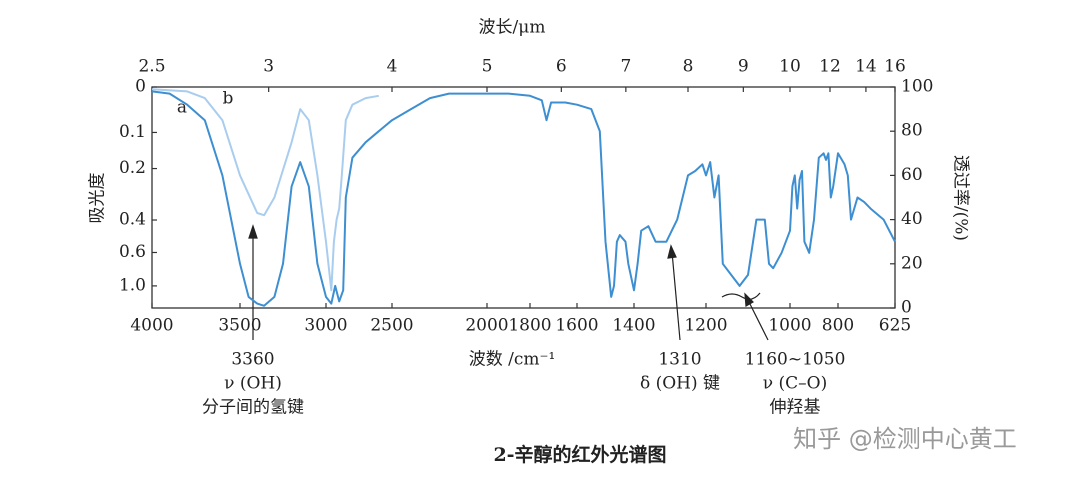  I want to click on x2-tick-label: 7, so click(625, 67).